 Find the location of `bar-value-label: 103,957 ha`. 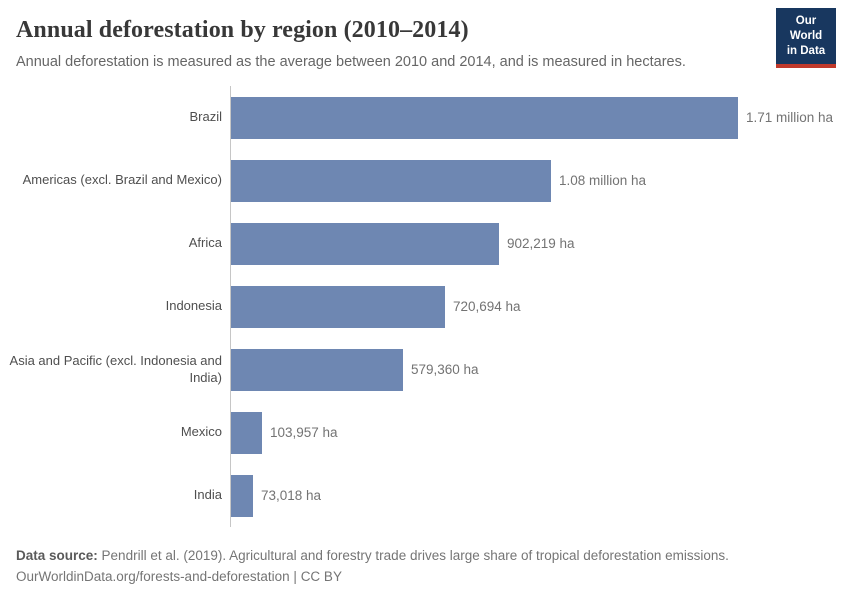

bar-value-label: 103,957 ha is located at coordinates (304, 433).